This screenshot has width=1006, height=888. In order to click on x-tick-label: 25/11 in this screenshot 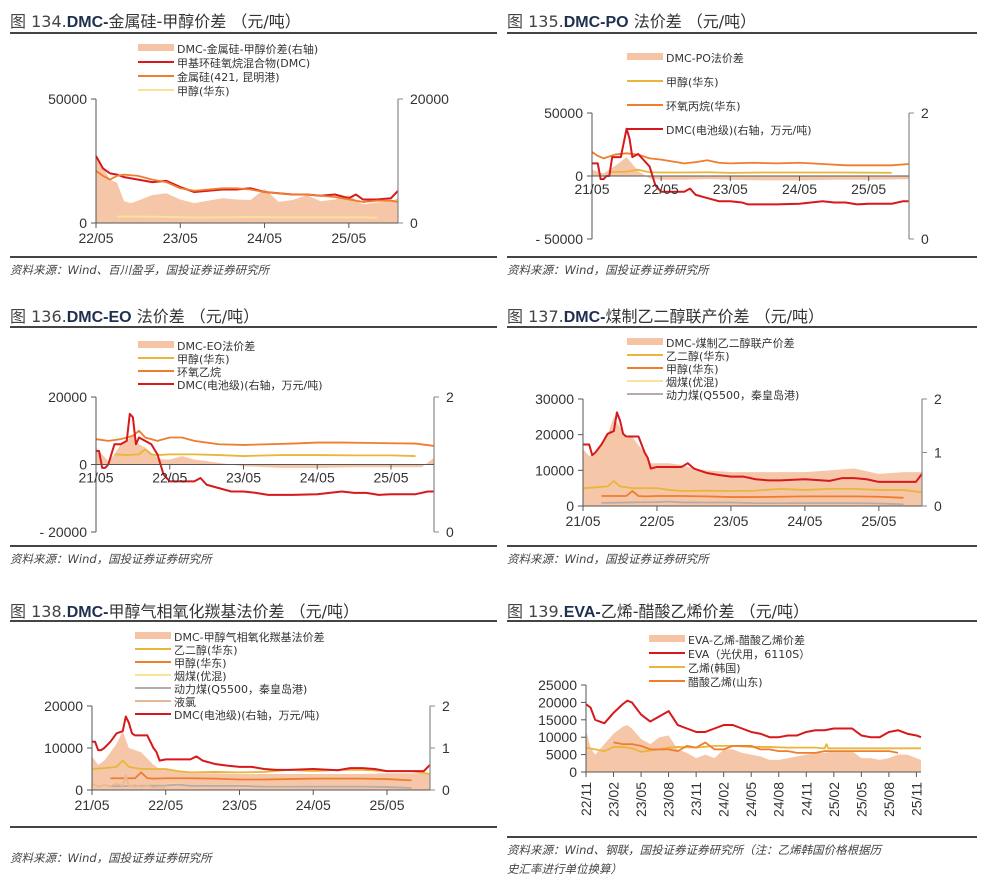, I will do `click(916, 799)`.